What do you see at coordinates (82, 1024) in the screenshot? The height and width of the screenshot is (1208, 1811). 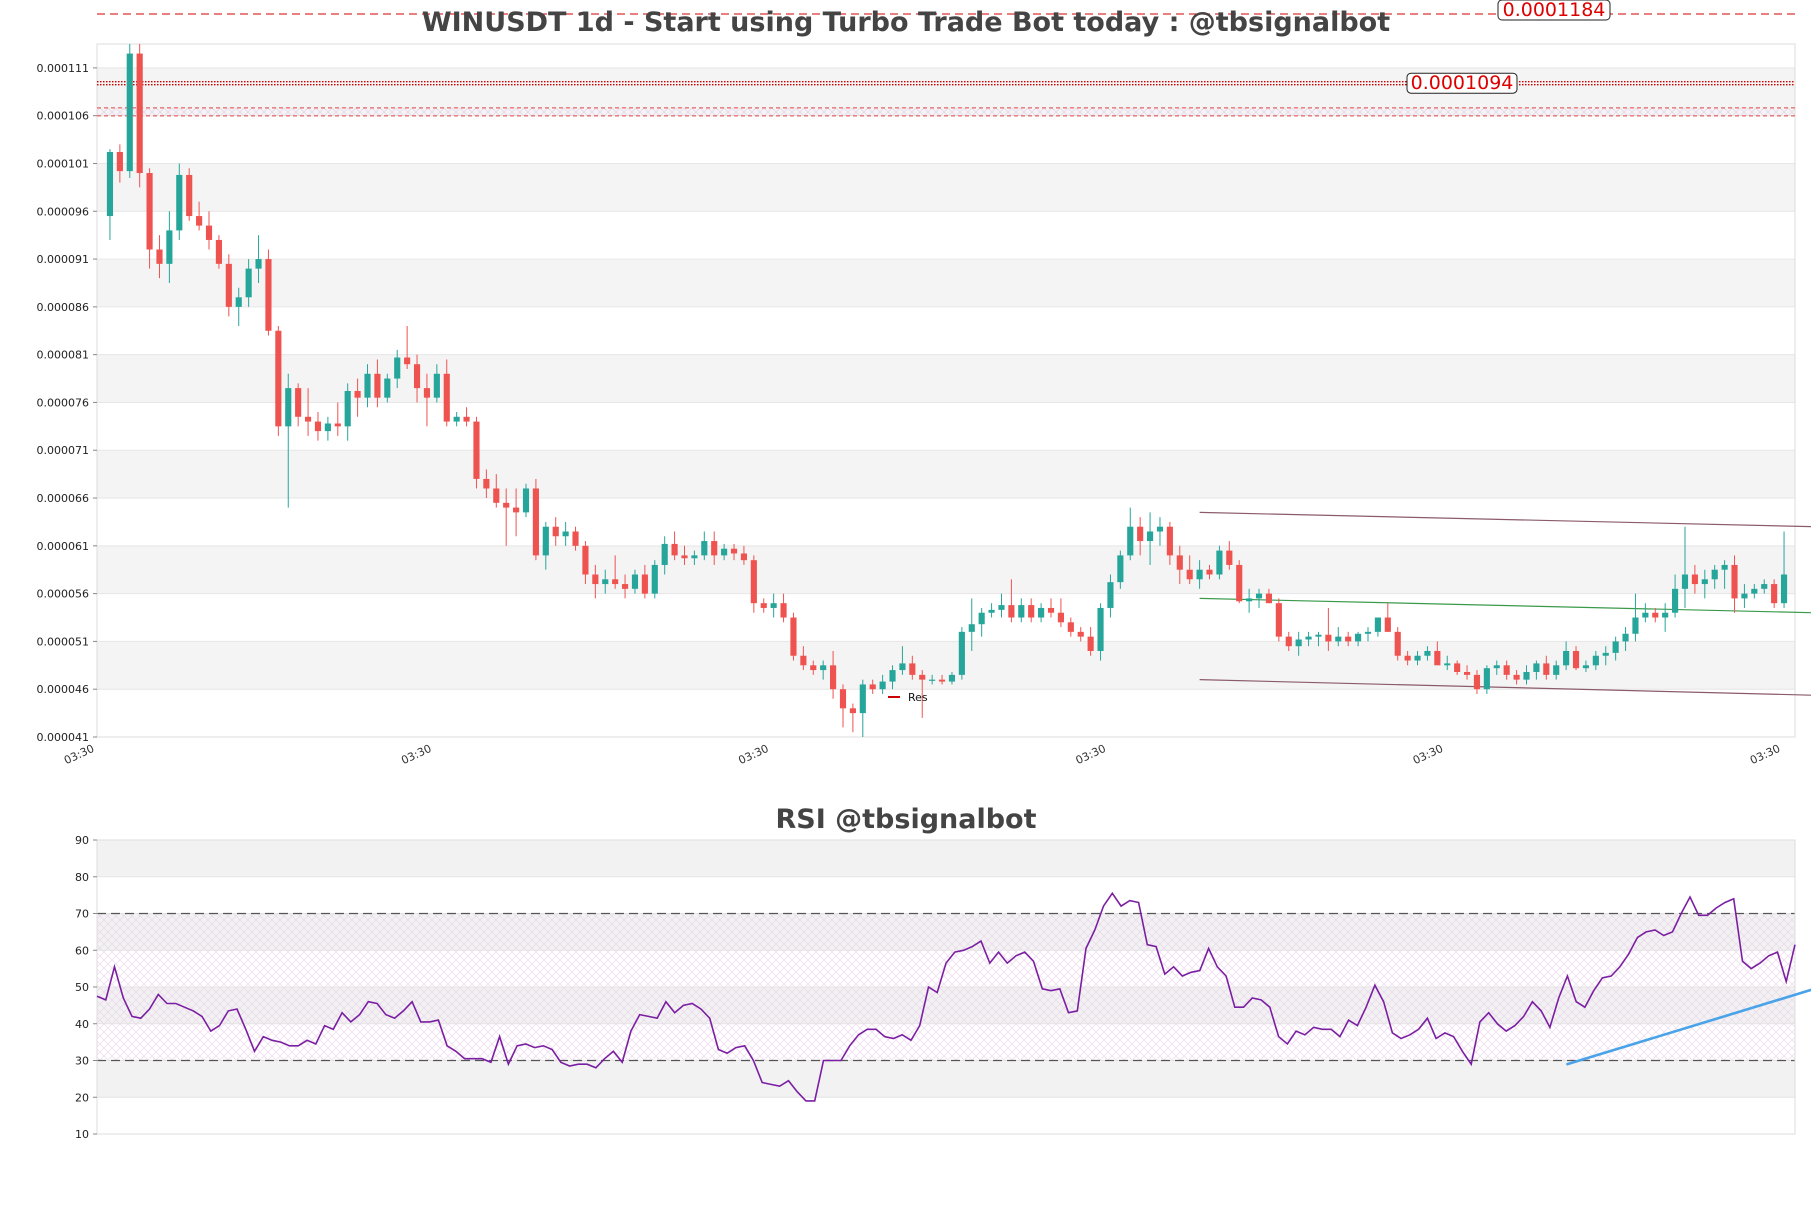 I see `rsi-y-tick-label: 40` at bounding box center [82, 1024].